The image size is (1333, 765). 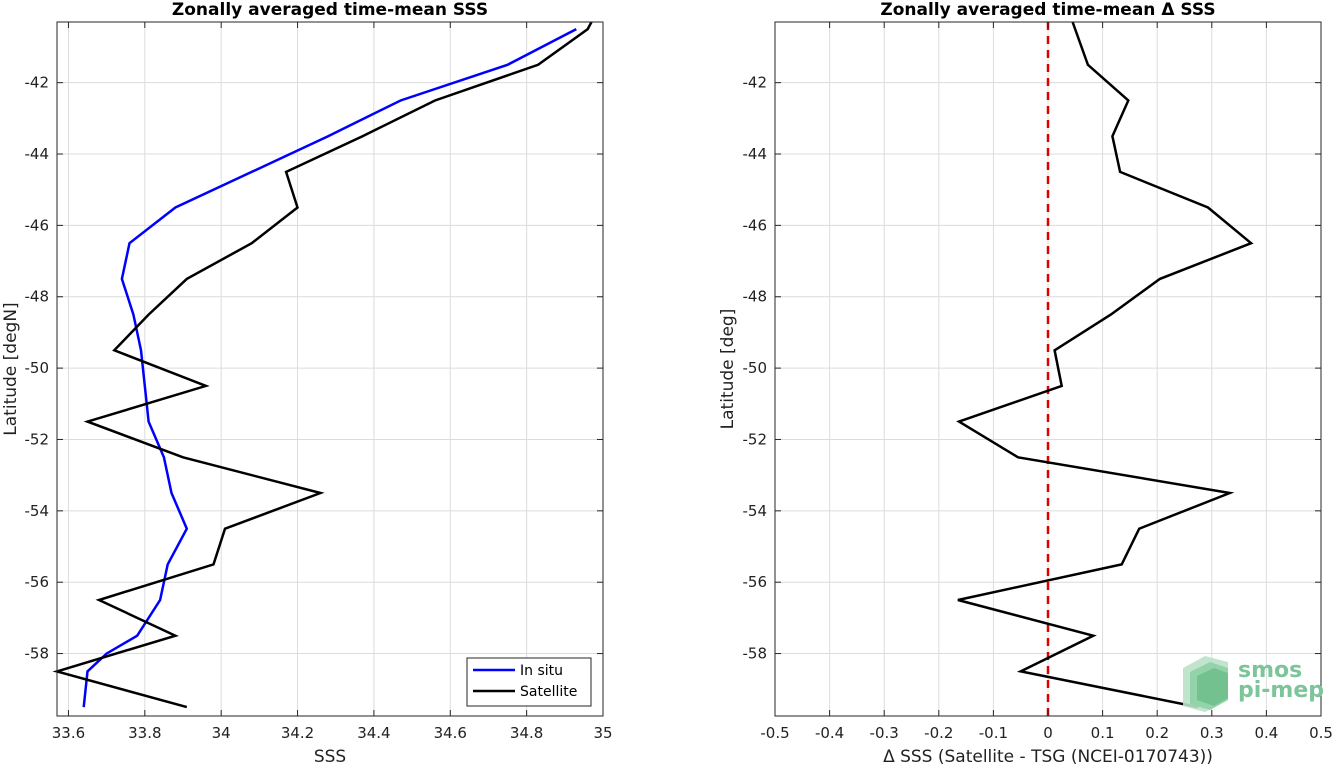 I want to click on right-ytick-label: -50, so click(x=755, y=368).